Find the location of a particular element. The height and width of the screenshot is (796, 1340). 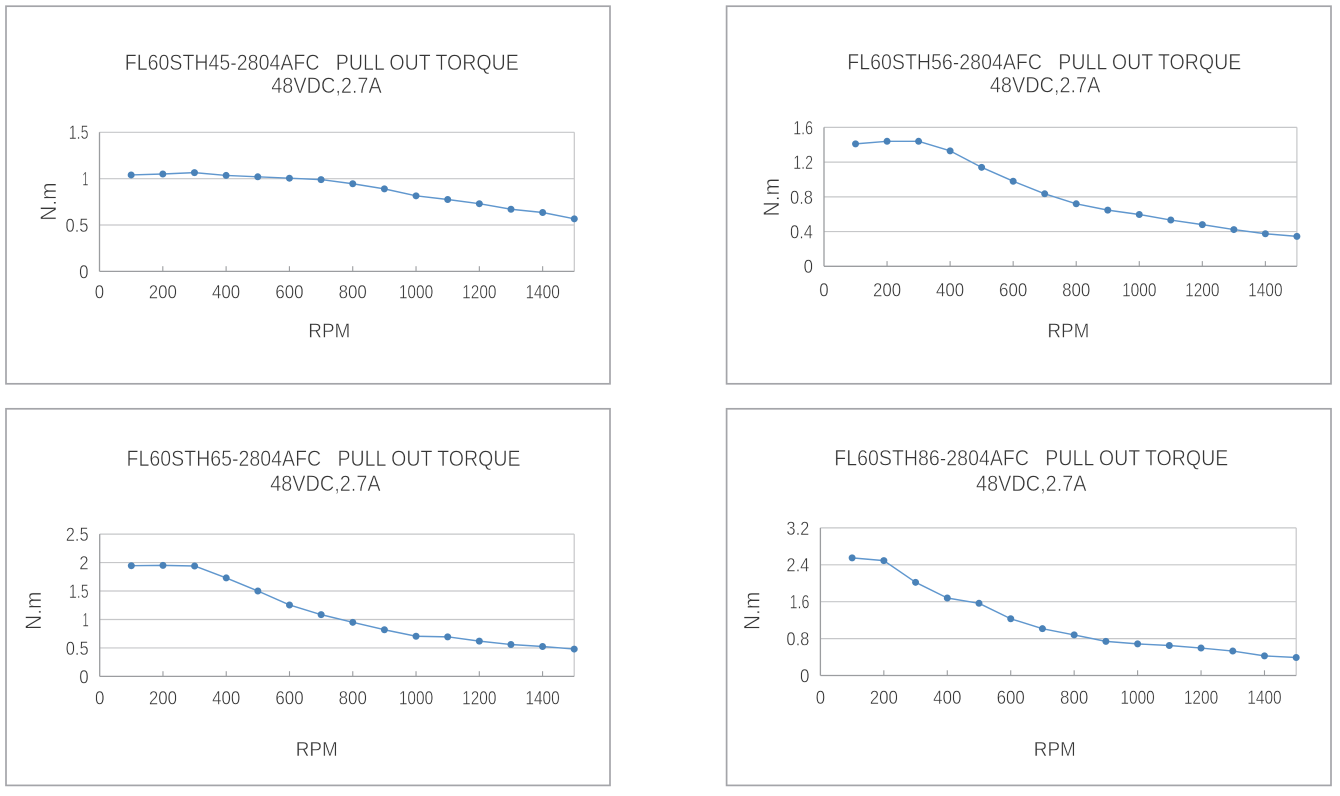

svg-text:FL60STH65-2804AFC PULL OUT T: FL60STH65-2804AFC PULL OUT TORQUE is located at coordinates (324, 458).